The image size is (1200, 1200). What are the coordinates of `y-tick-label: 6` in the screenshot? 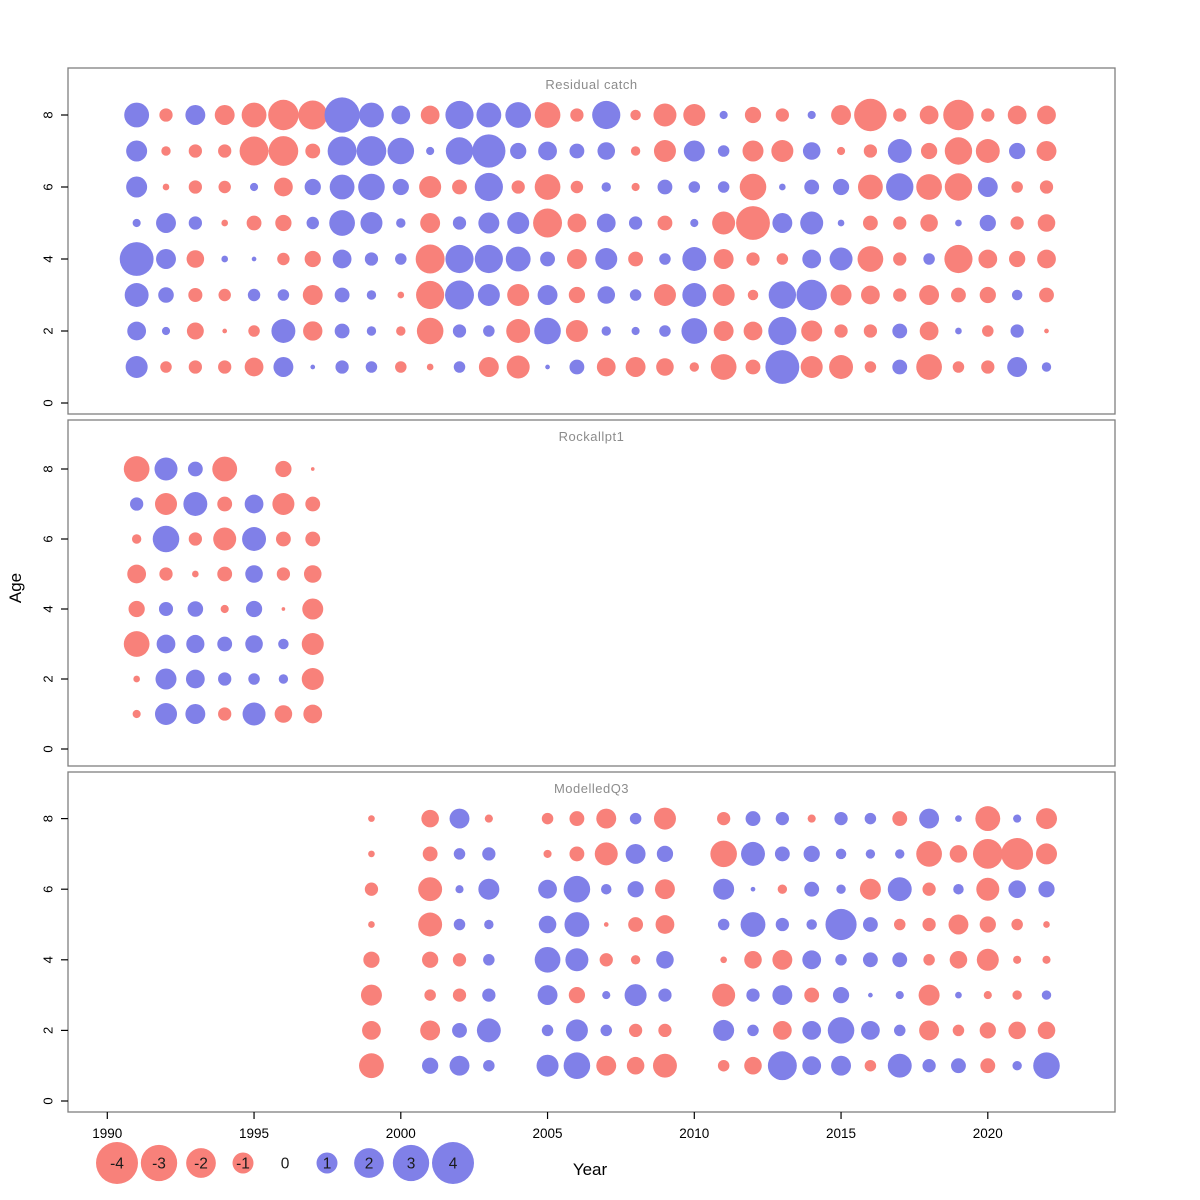 It's located at (48, 889).